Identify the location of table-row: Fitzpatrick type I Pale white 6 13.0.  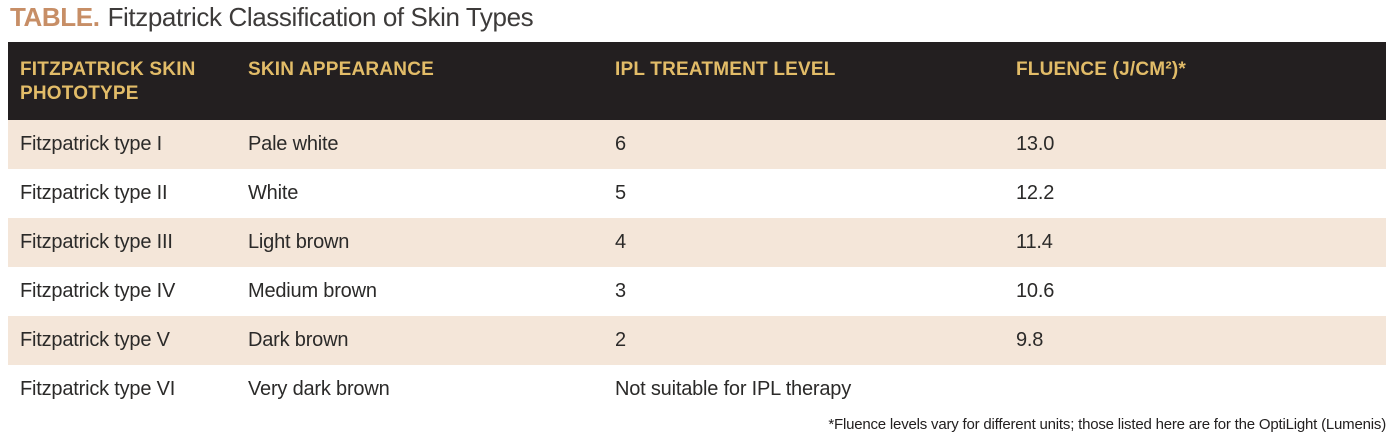
(697, 144).